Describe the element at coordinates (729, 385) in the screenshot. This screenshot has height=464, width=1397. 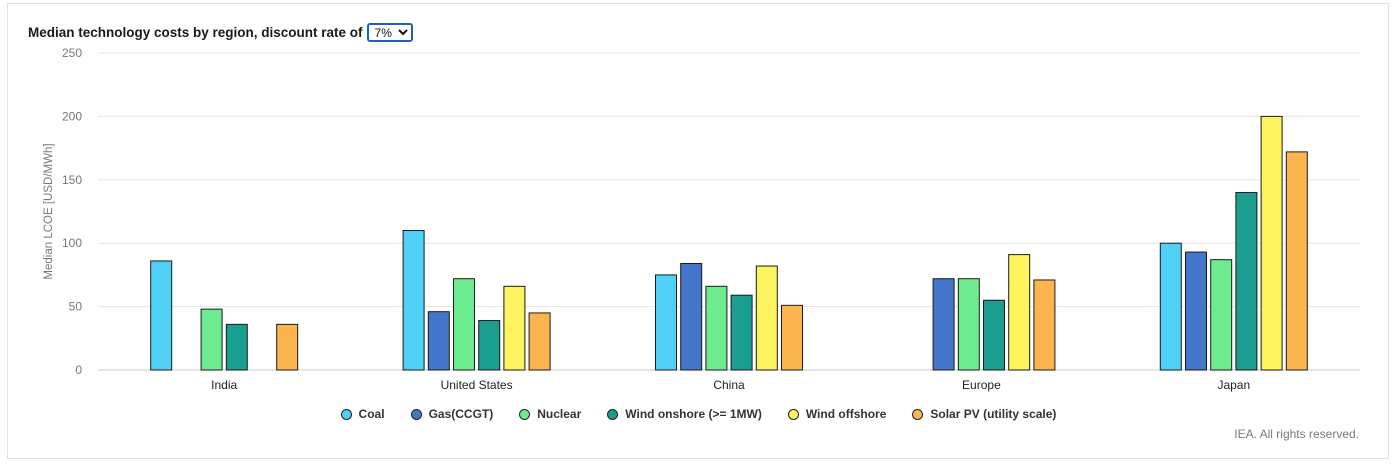
I see `x-tick-label: China` at that location.